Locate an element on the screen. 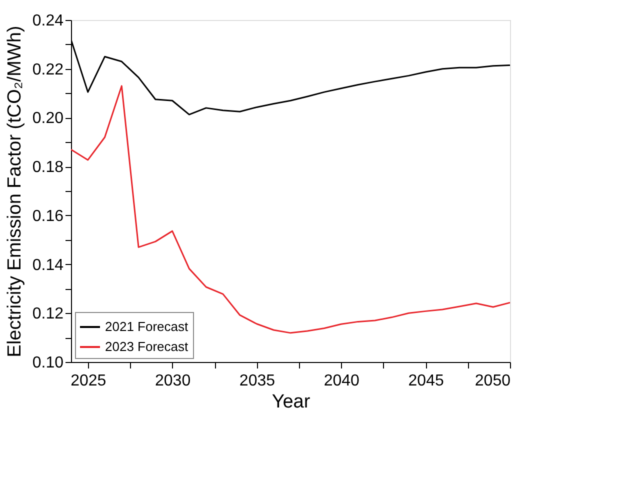 Image resolution: width=628 pixels, height=497 pixels. x-tick-label: 2040 is located at coordinates (342, 381).